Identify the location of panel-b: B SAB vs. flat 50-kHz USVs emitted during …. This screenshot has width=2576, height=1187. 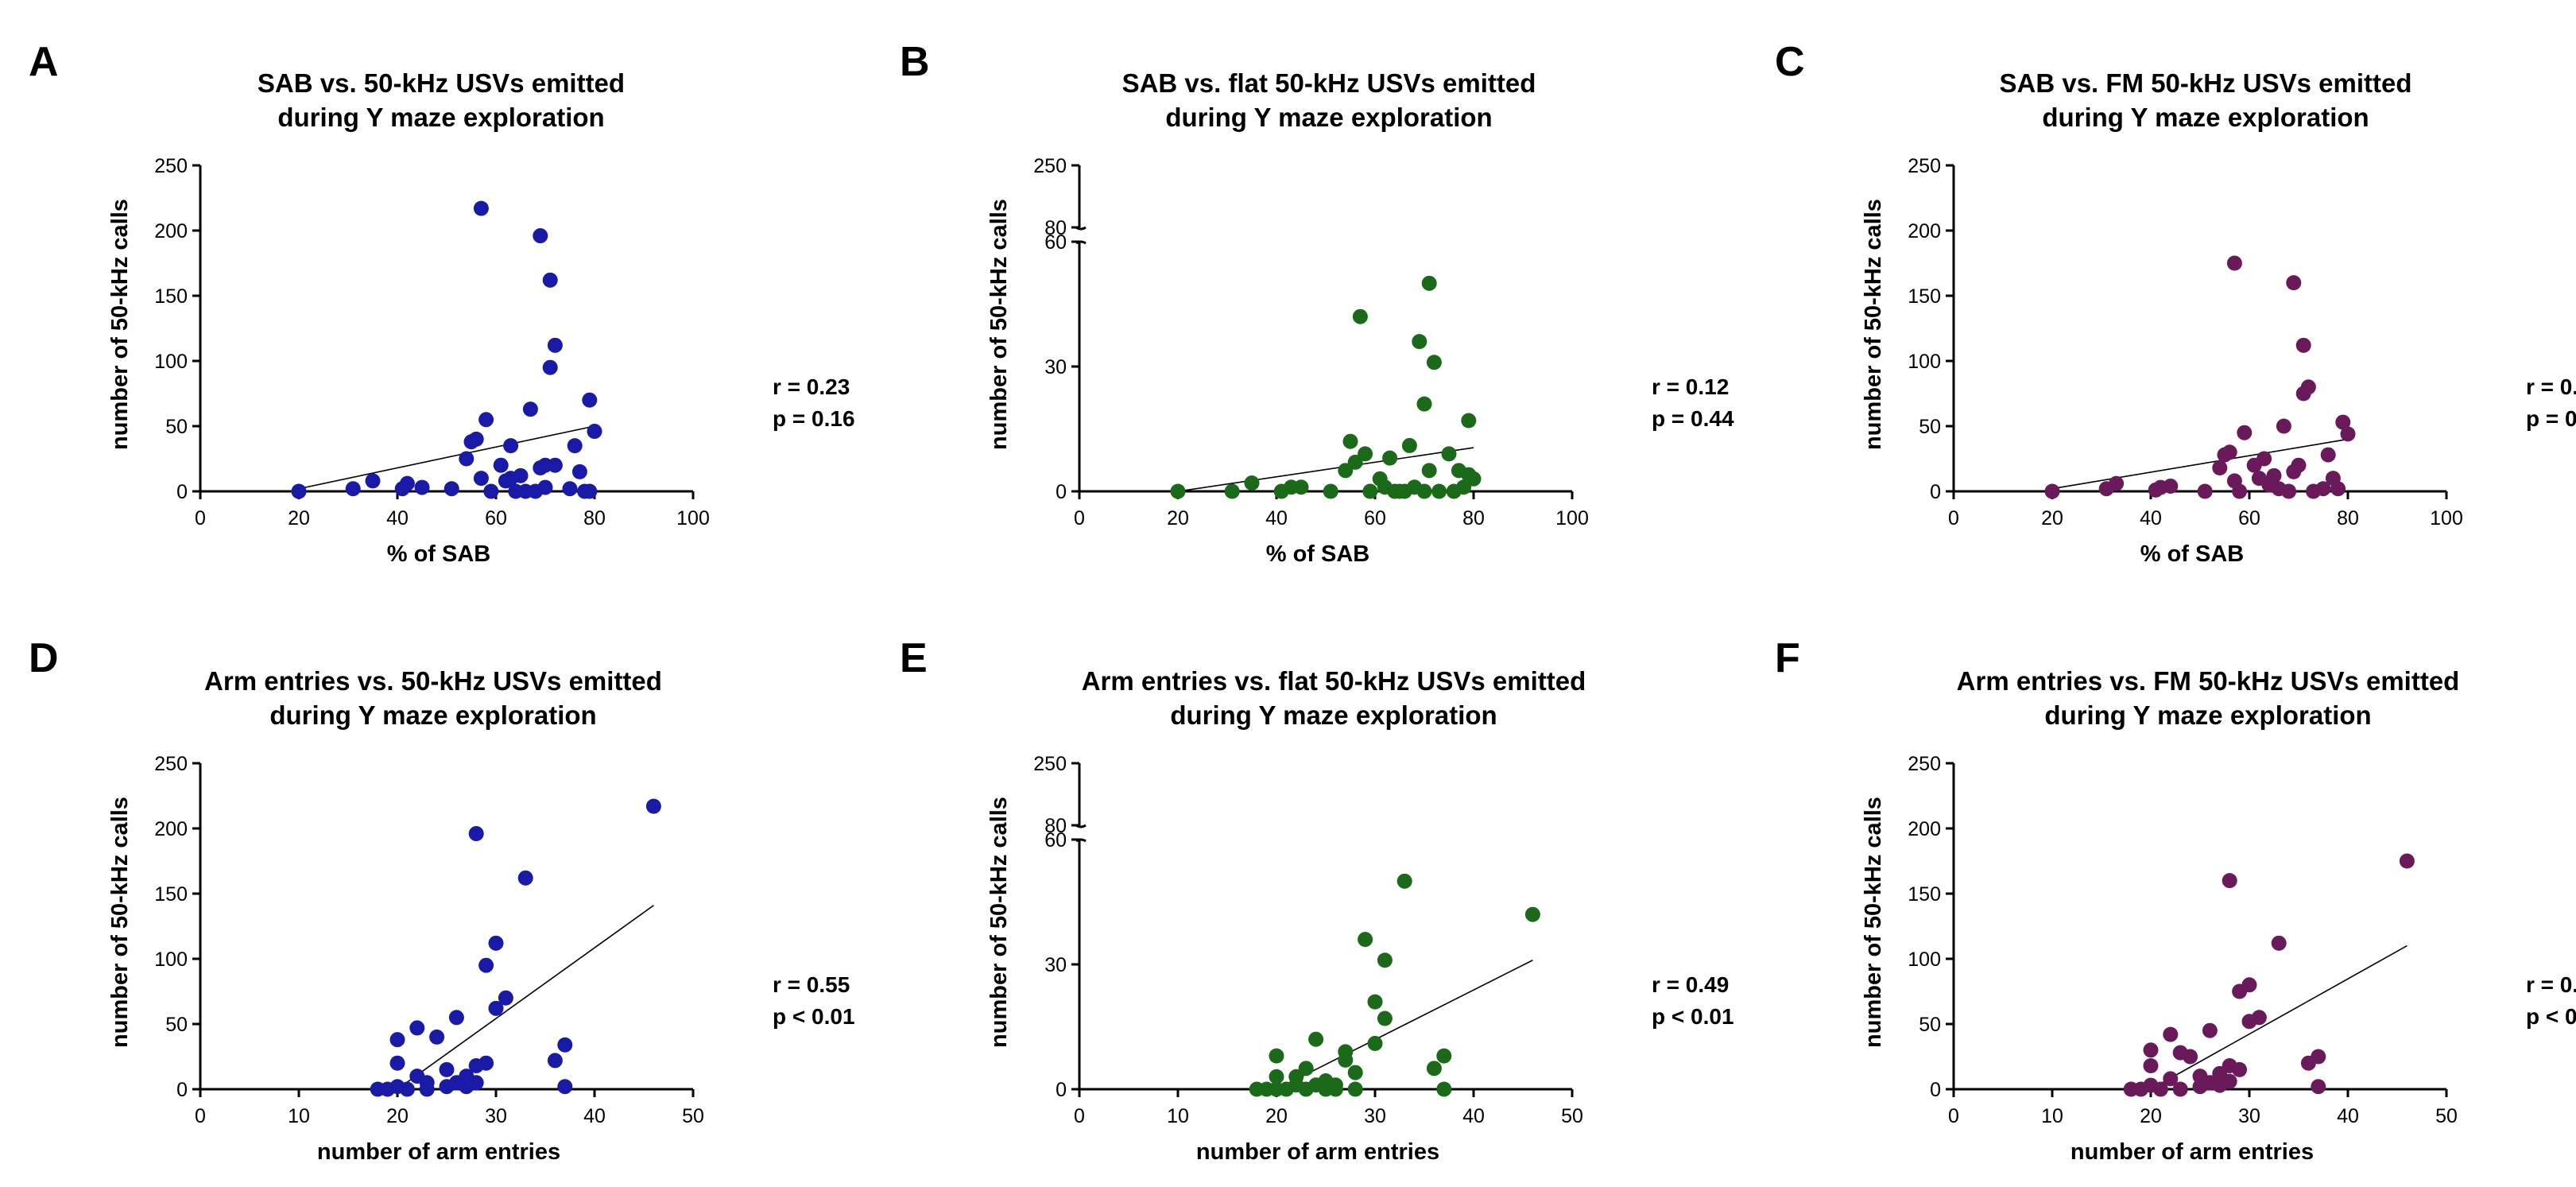
(1317, 303).